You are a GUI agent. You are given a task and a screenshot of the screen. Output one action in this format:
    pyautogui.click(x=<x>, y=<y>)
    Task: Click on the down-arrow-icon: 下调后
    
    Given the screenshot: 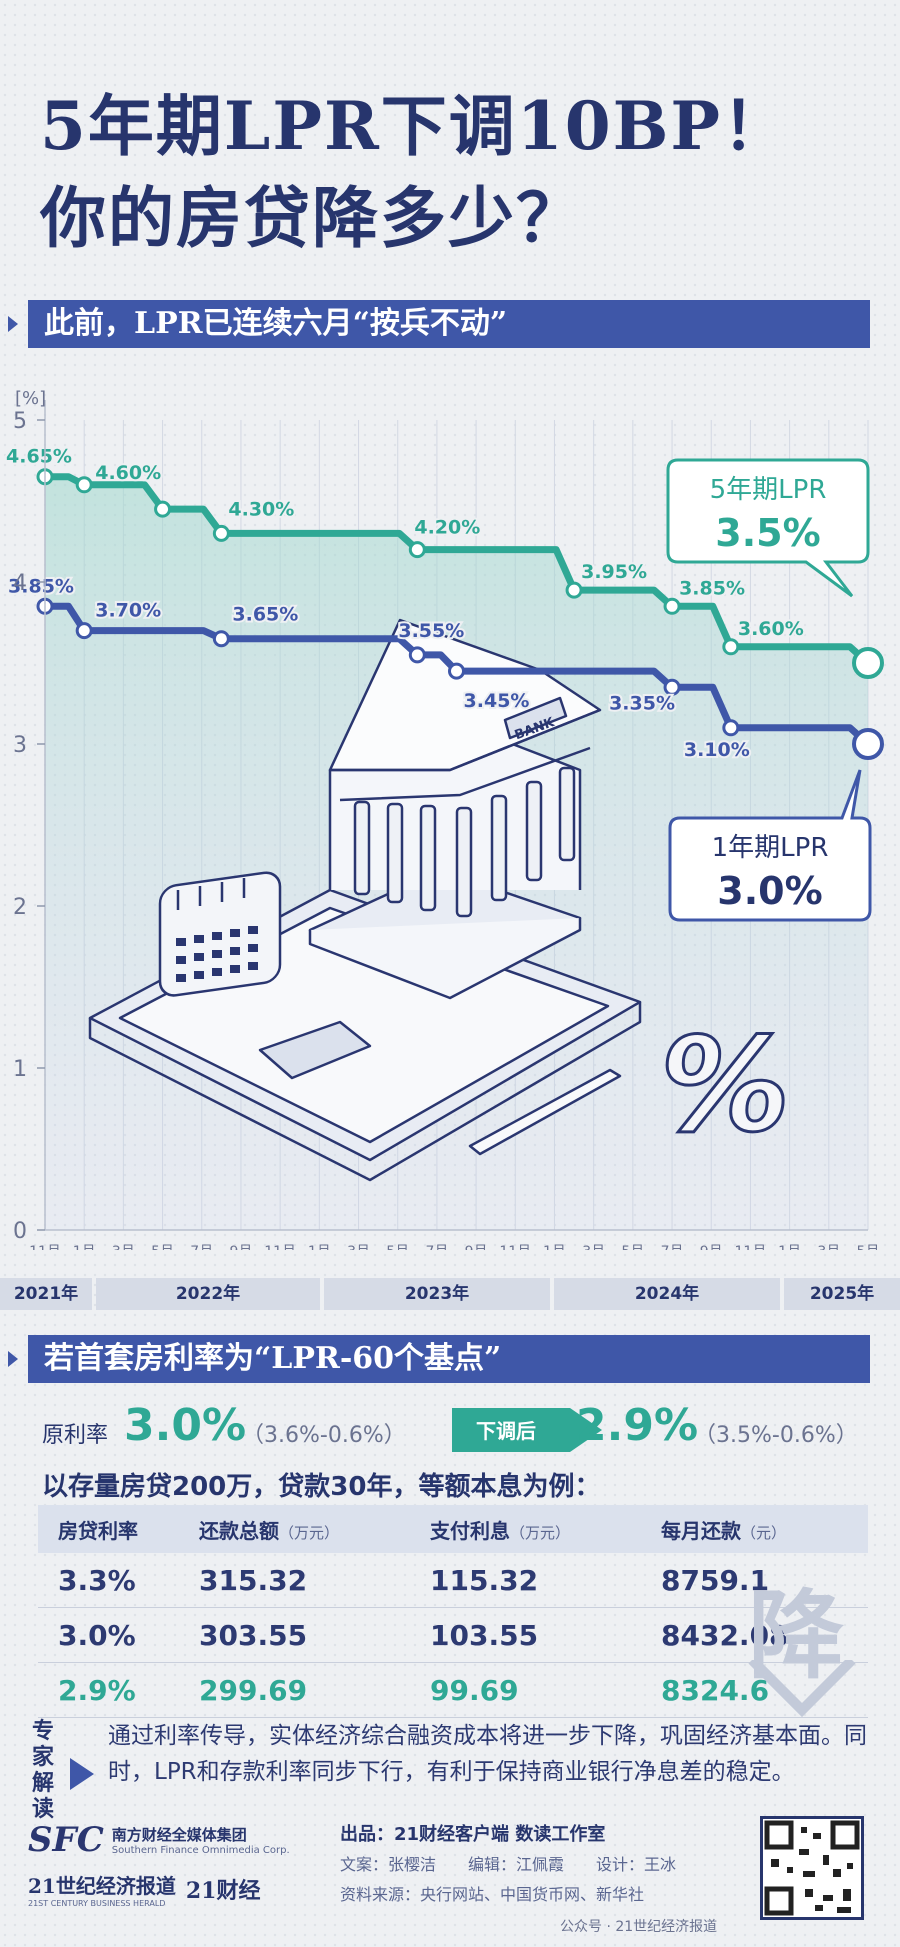 What is the action you would take?
    pyautogui.click(x=527, y=1430)
    